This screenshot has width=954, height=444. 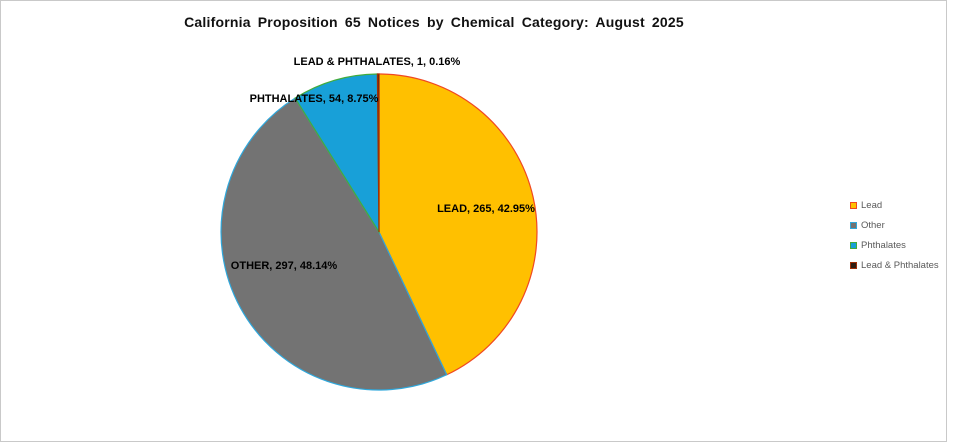 What do you see at coordinates (853, 225) in the screenshot?
I see `legend-marker-other` at bounding box center [853, 225].